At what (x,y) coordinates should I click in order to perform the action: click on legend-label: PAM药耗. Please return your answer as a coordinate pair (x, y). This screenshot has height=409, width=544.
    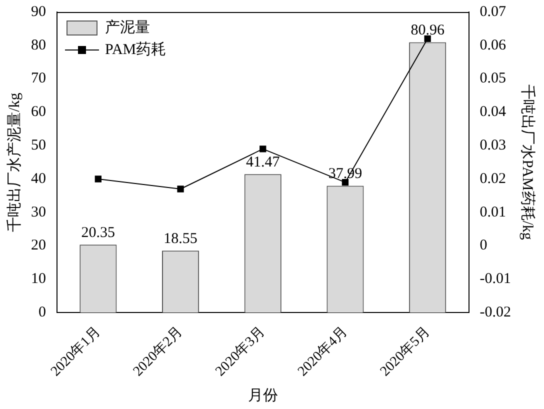
    Looking at the image, I should click on (135, 49).